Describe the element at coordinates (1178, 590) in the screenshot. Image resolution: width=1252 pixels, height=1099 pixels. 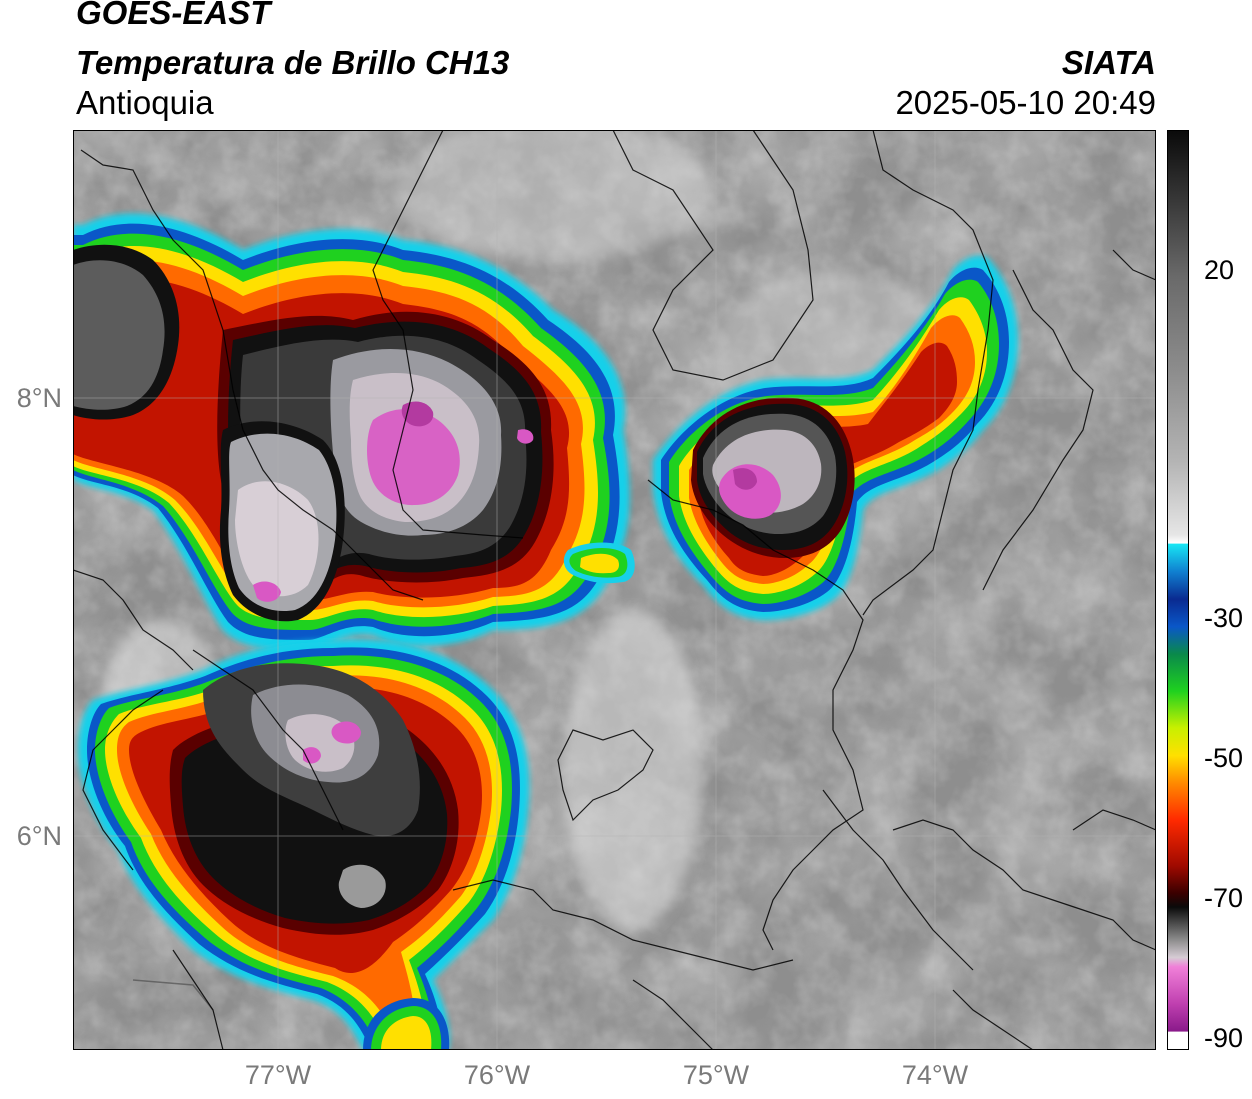
I see `colorbar` at that location.